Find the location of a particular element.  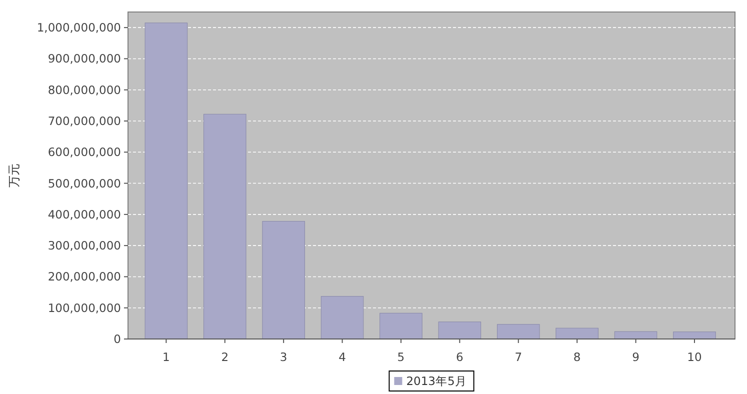

y-tick-label: 500,000,000 is located at coordinates (84, 183).